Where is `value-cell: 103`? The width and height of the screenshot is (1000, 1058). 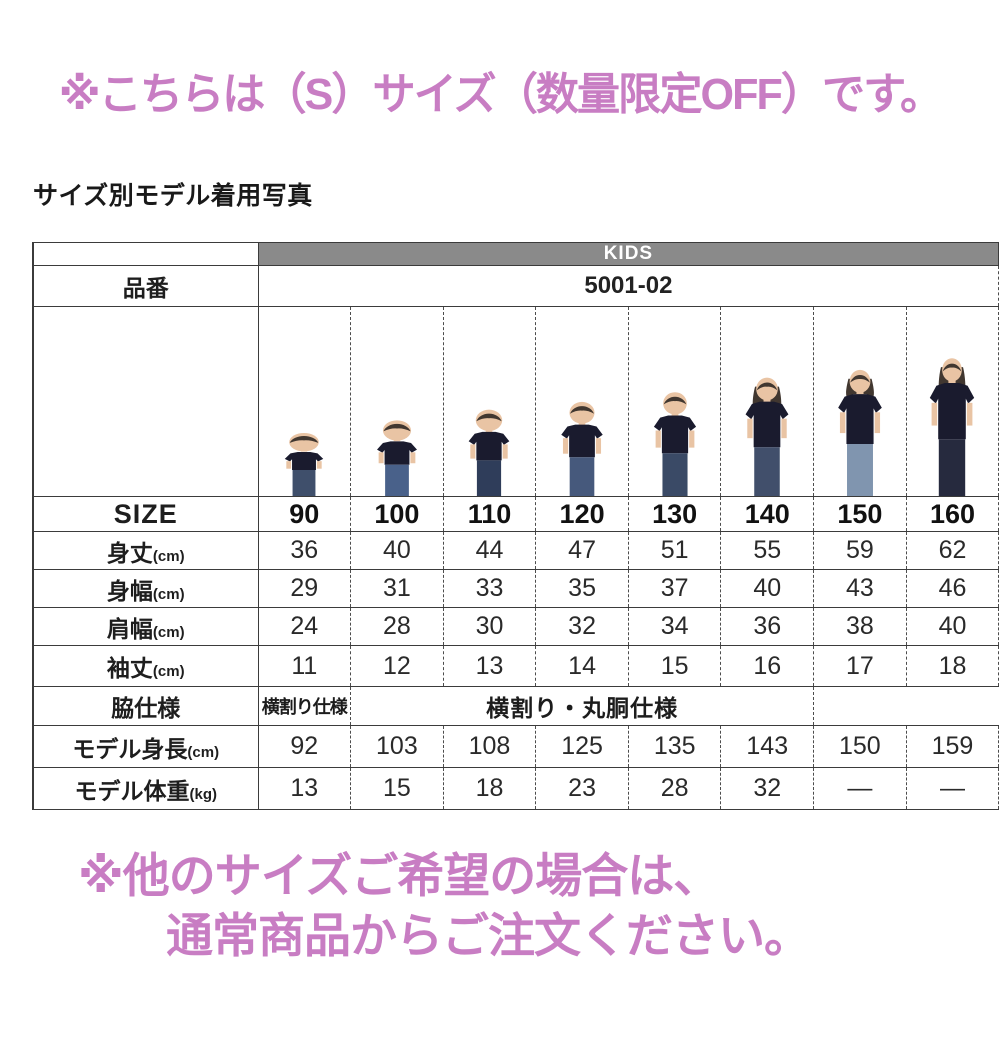
value-cell: 103 is located at coordinates (397, 746).